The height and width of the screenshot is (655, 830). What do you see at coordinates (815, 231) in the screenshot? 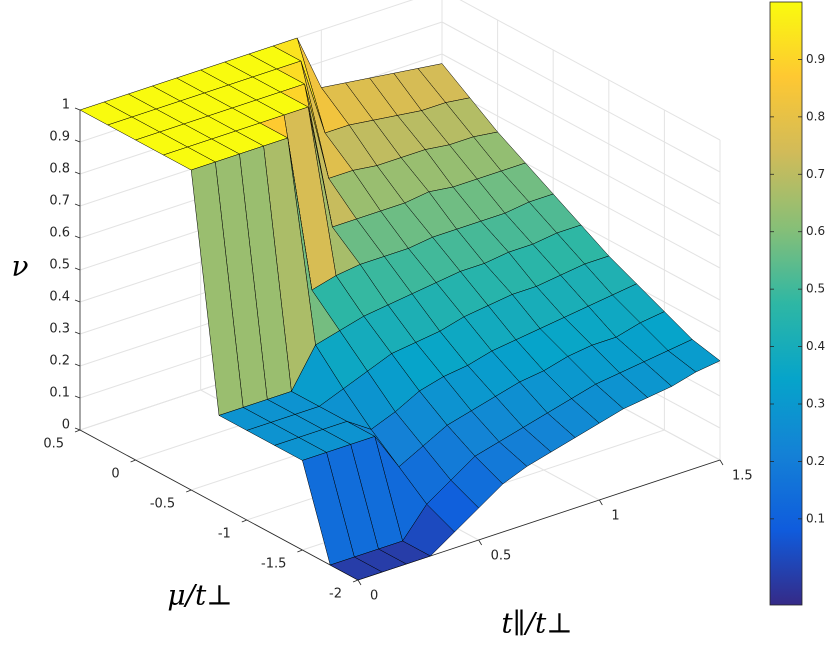
I see `colorbar-tick-label: 0.6` at bounding box center [815, 231].